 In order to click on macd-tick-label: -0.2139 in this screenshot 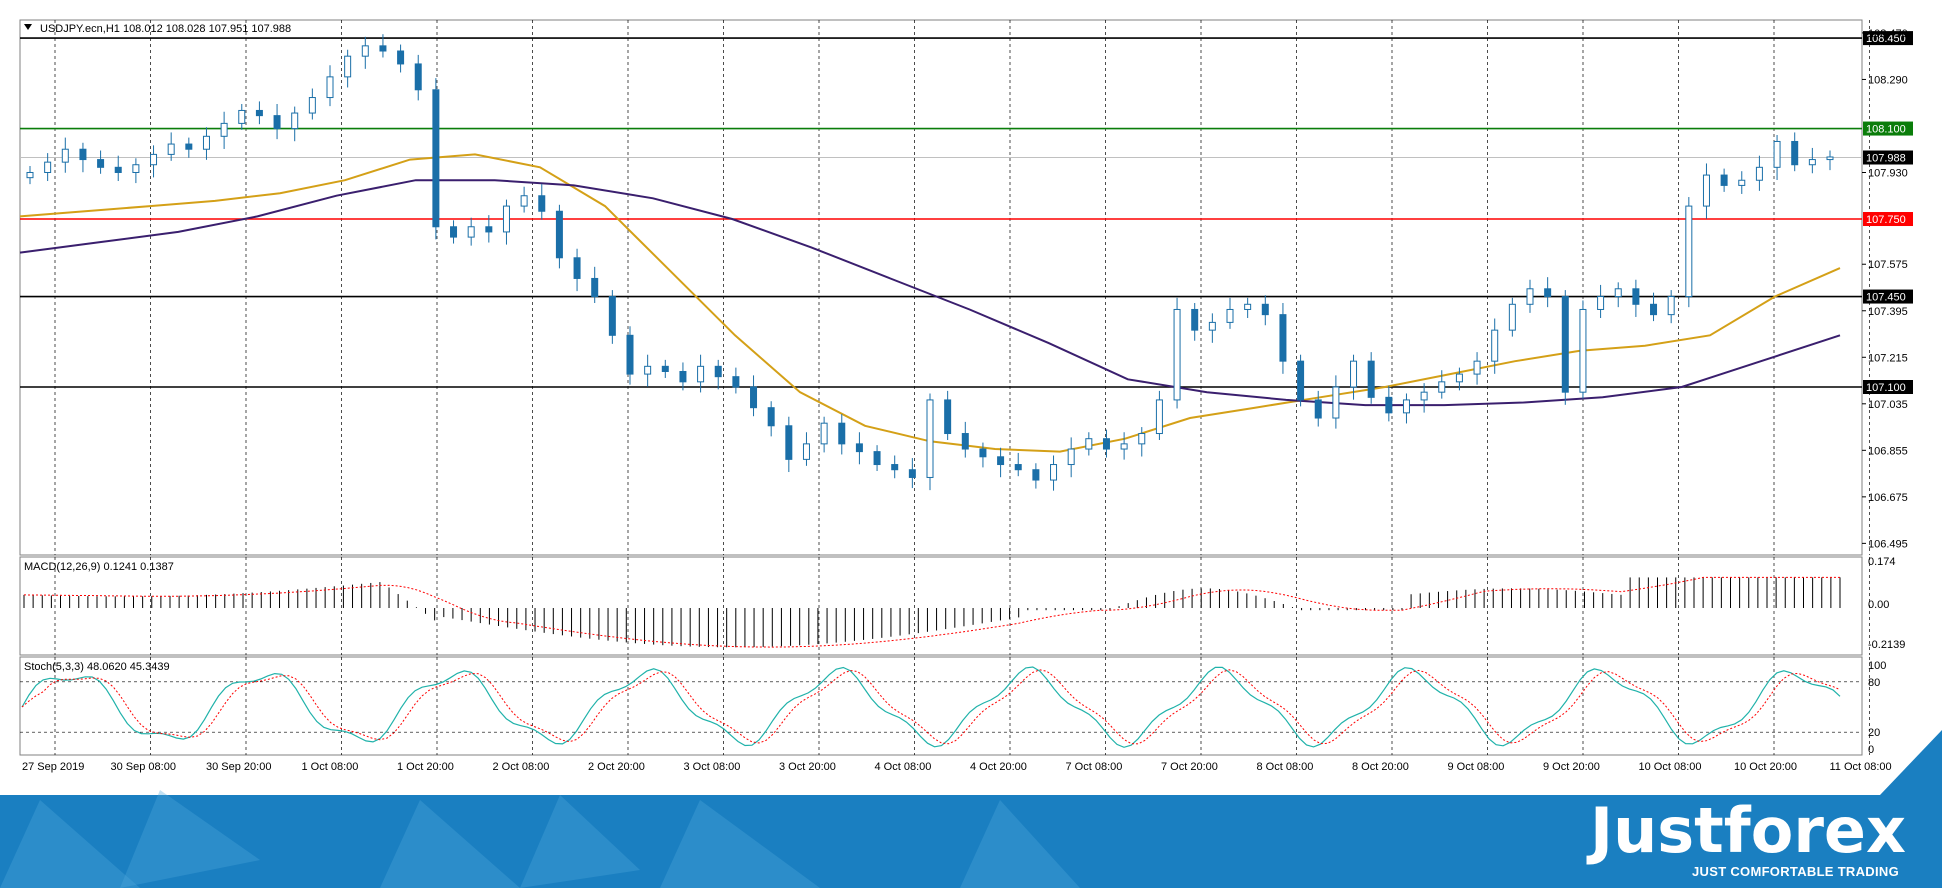, I will do `click(1886, 645)`.